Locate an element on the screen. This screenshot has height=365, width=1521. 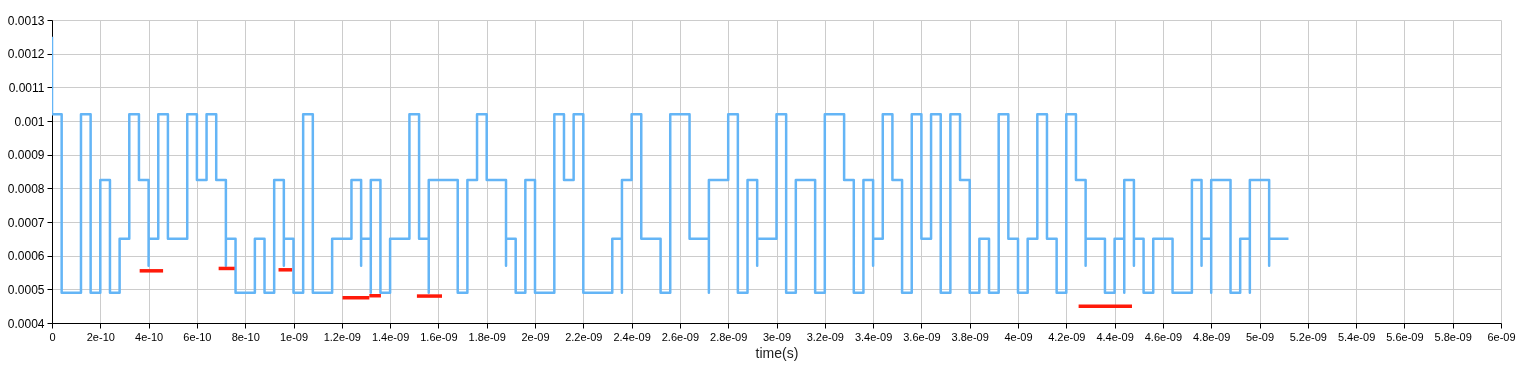
x-tick-label: 3.6e-09 is located at coordinates (922, 336).